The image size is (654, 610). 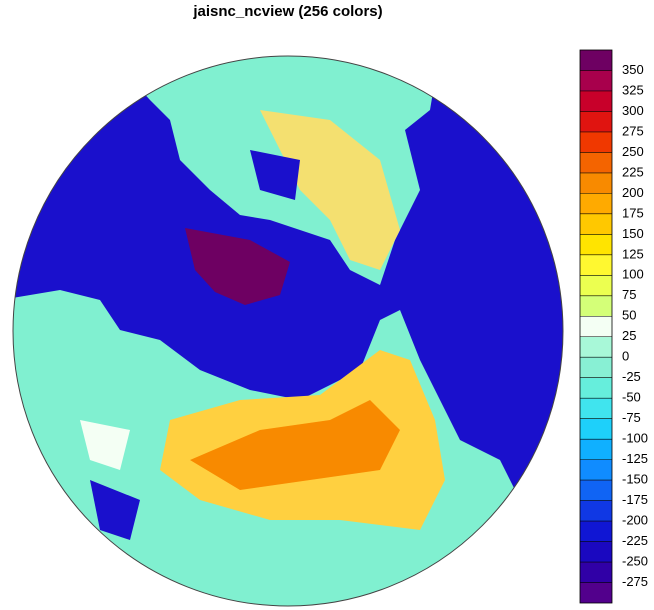 What do you see at coordinates (635, 499) in the screenshot?
I see `colorbar-label: -175` at bounding box center [635, 499].